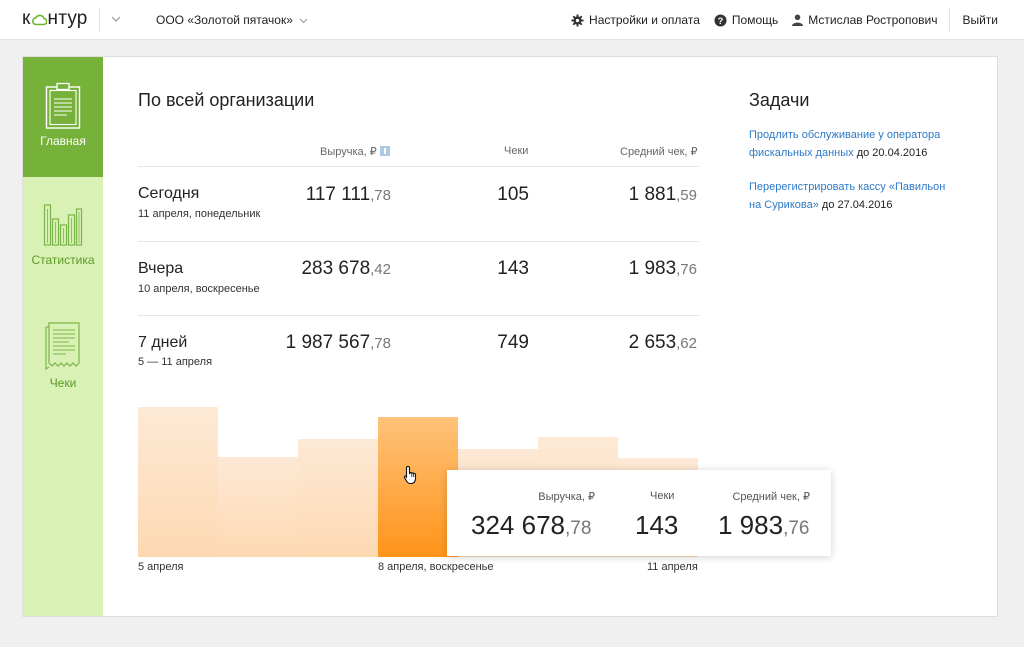 Image resolution: width=1024 pixels, height=647 pixels. I want to click on row-title-yesterday: Вчера, so click(161, 268).